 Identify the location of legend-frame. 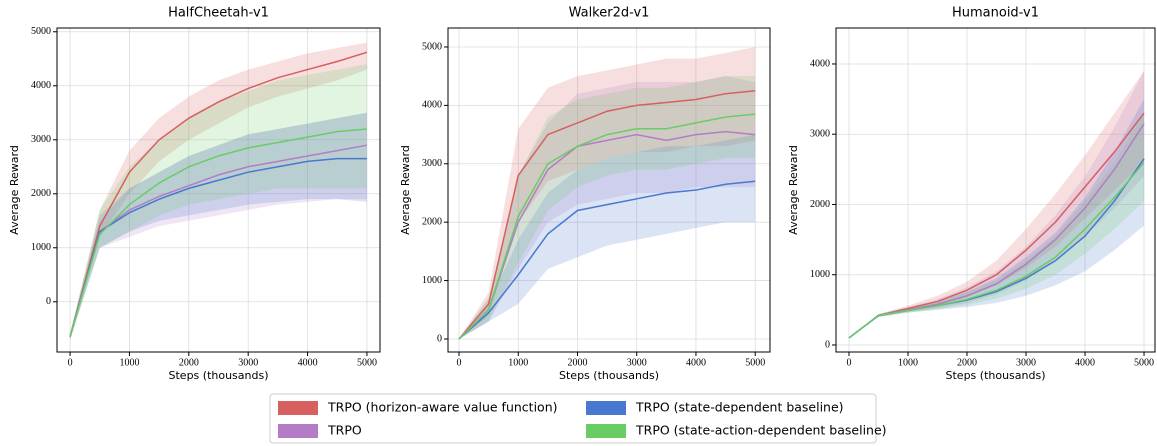
(573, 418).